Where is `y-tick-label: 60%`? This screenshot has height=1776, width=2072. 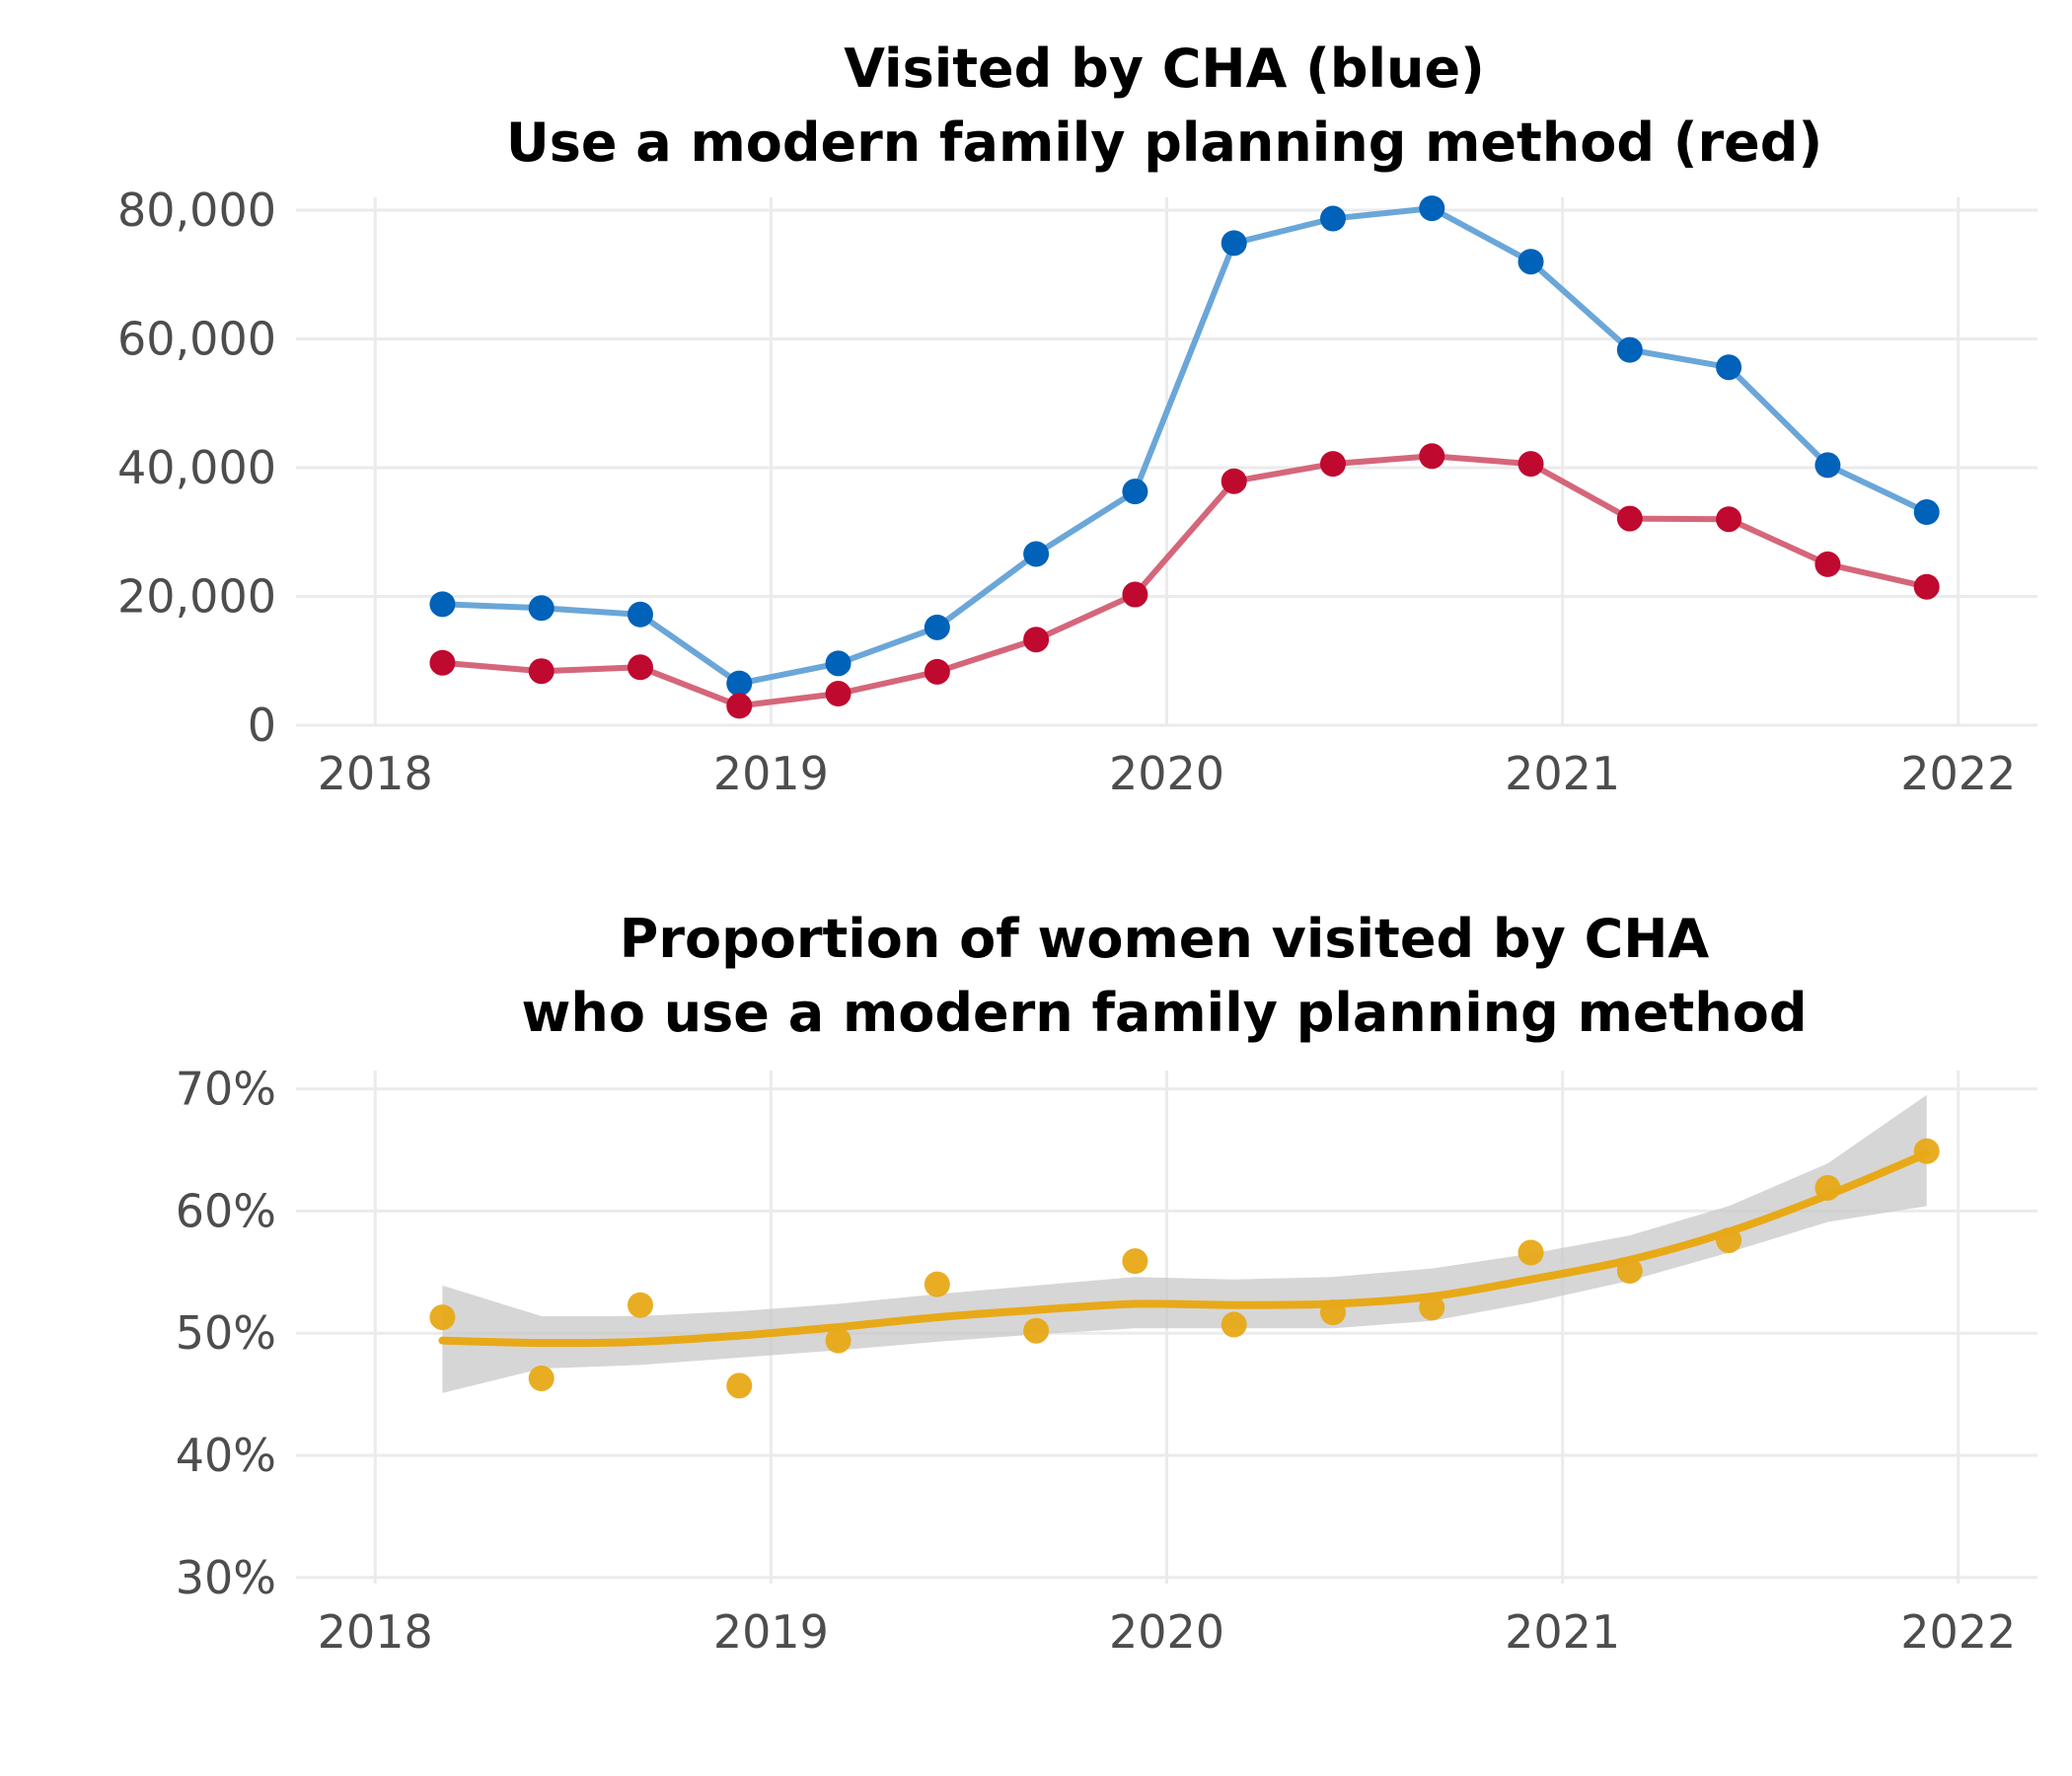
y-tick-label: 60% is located at coordinates (226, 1210).